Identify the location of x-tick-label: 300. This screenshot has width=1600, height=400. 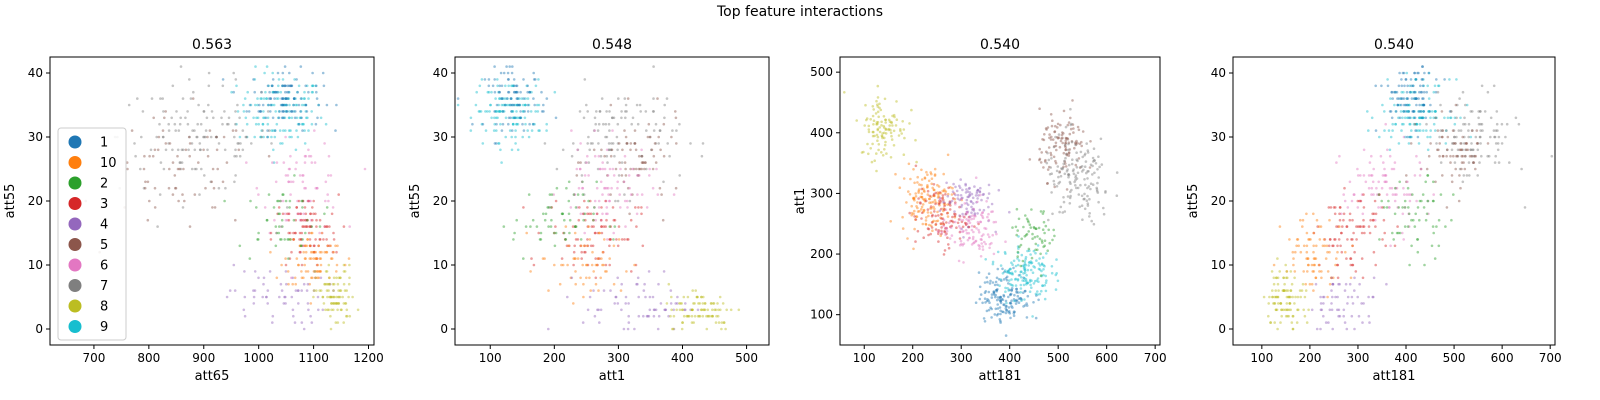
(1358, 358).